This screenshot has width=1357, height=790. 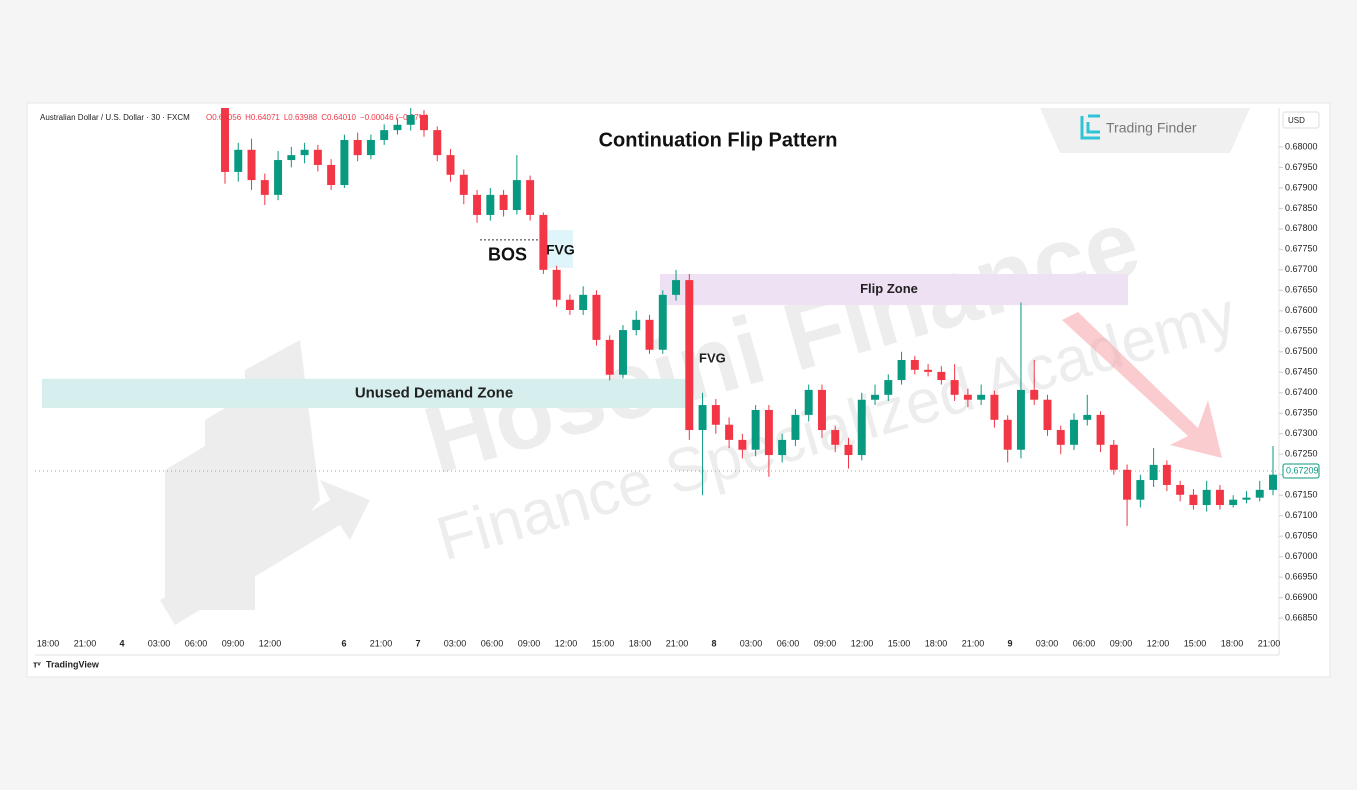 I want to click on y-tick-label: 0.67350, so click(x=1301, y=413).